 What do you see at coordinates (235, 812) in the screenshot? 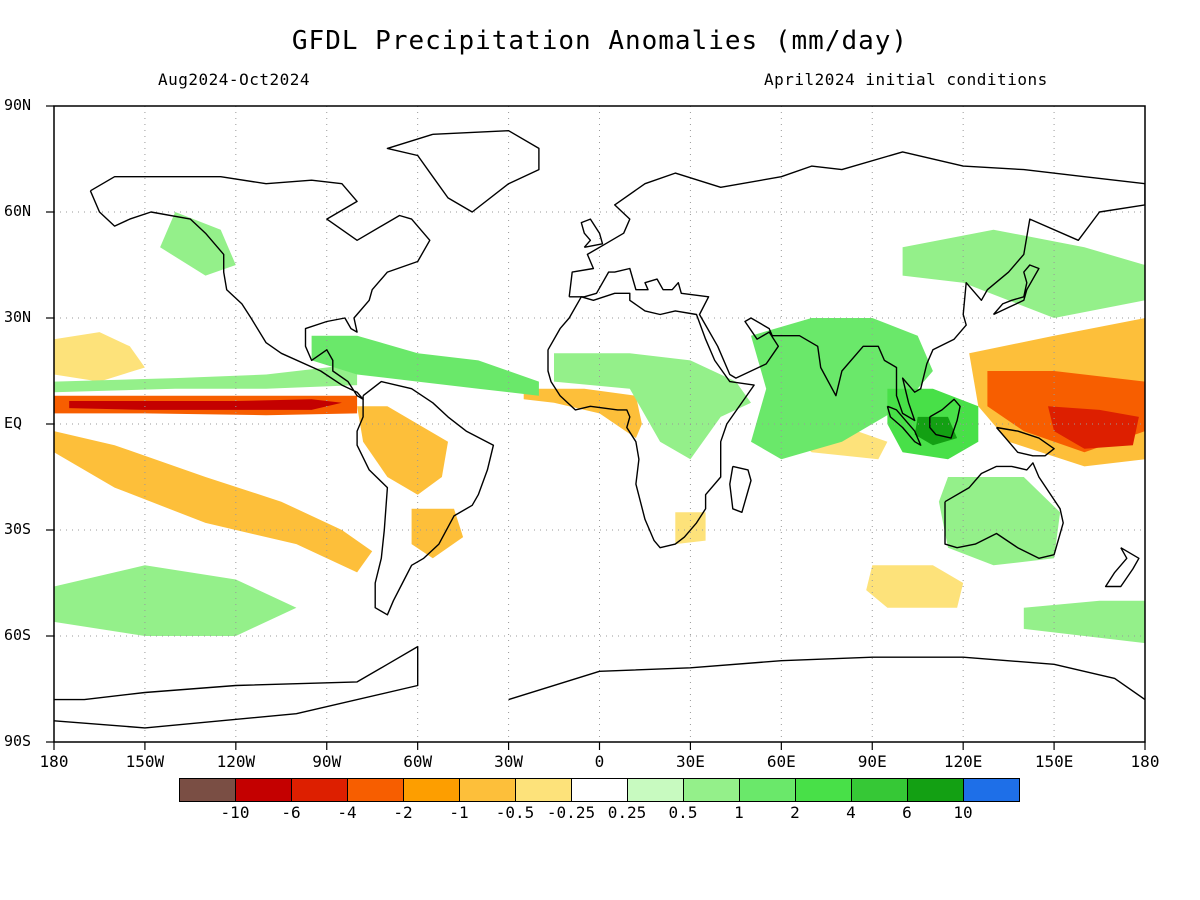
I see `colorbar-label: -10` at bounding box center [235, 812].